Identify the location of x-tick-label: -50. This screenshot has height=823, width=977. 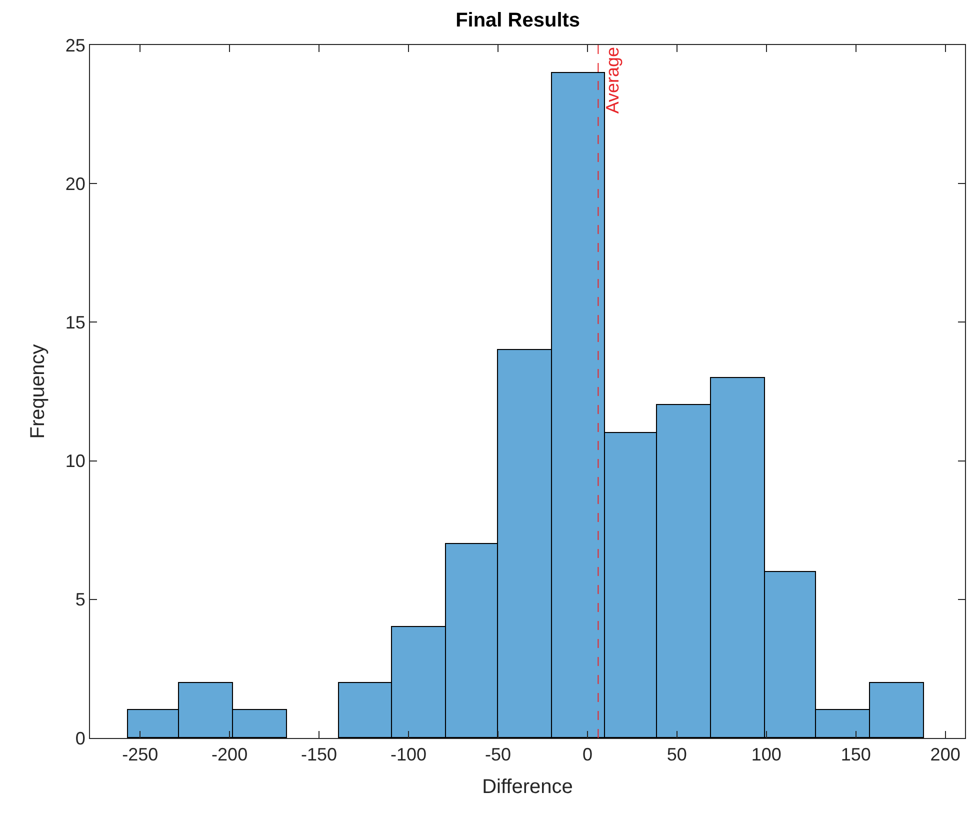
(497, 754).